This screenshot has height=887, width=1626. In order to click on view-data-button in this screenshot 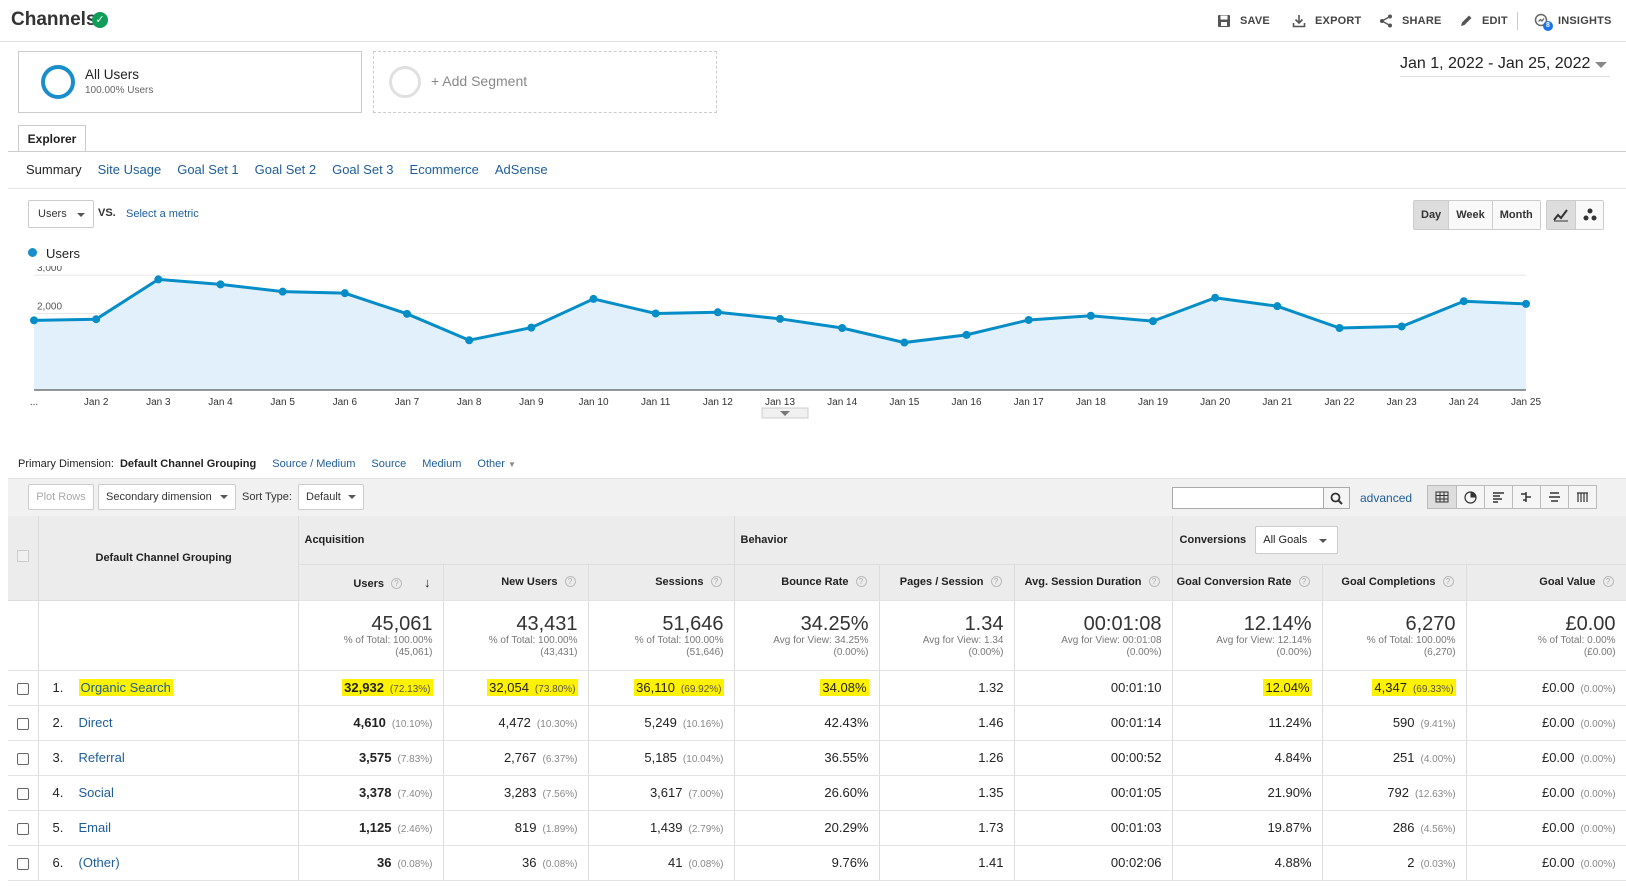, I will do `click(1442, 497)`.